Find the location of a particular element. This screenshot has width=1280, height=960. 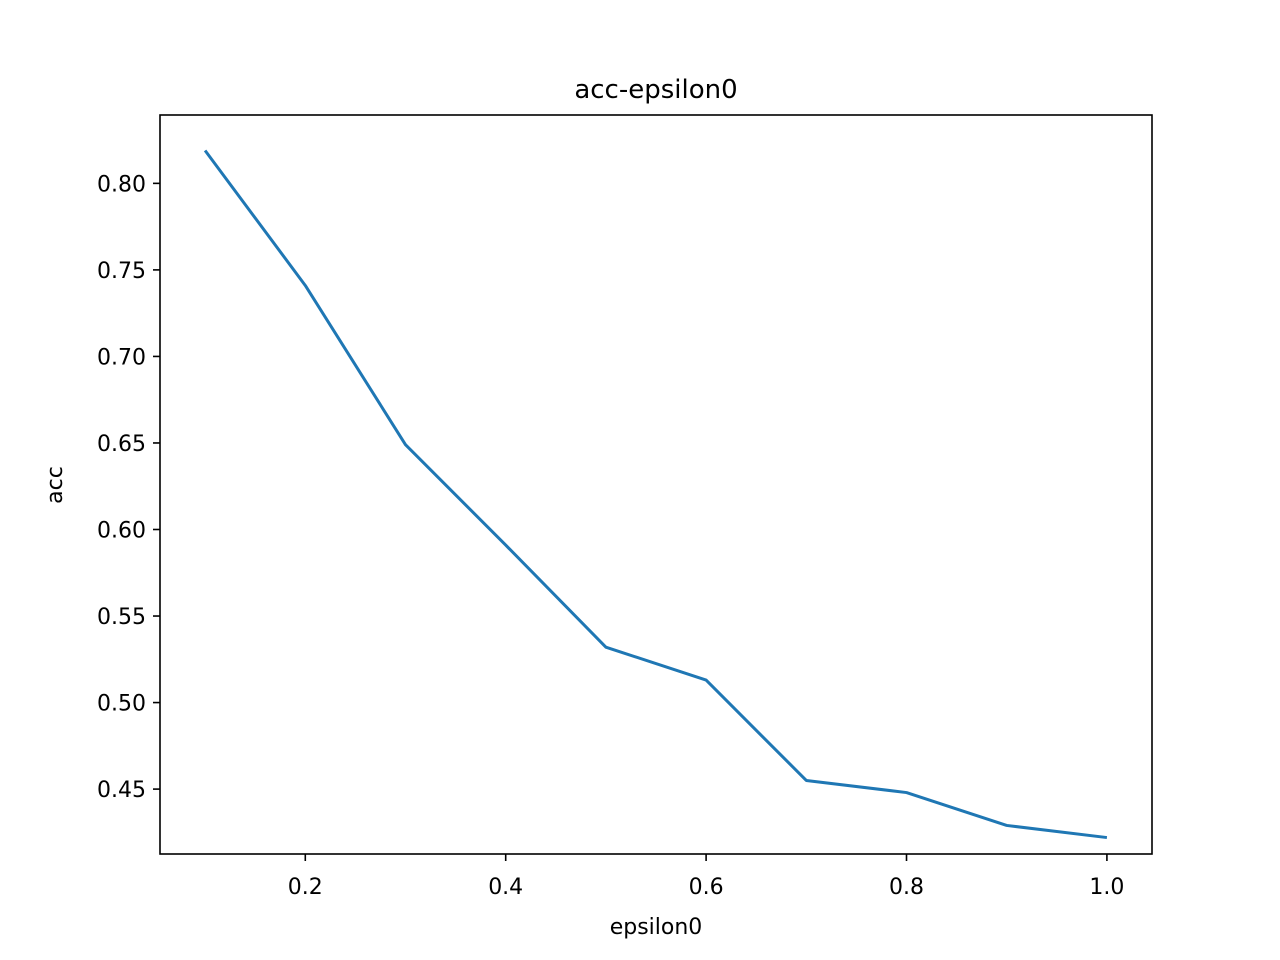

x-axis-label: epsilon0 is located at coordinates (656, 927).